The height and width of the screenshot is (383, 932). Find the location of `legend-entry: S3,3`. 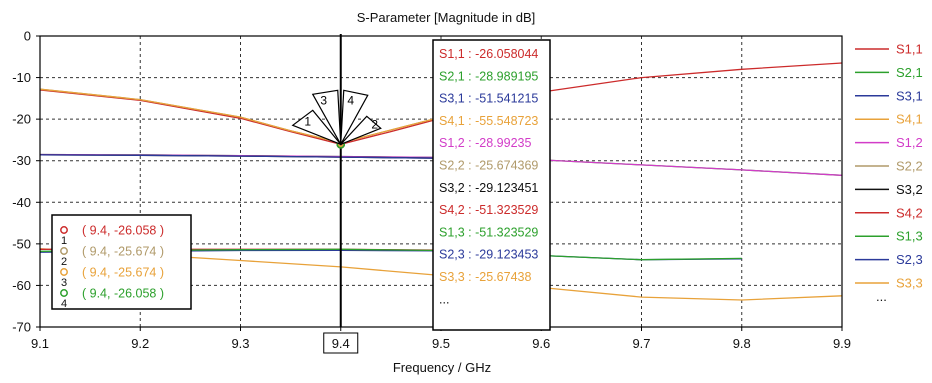

legend-entry: S3,3 is located at coordinates (909, 283).